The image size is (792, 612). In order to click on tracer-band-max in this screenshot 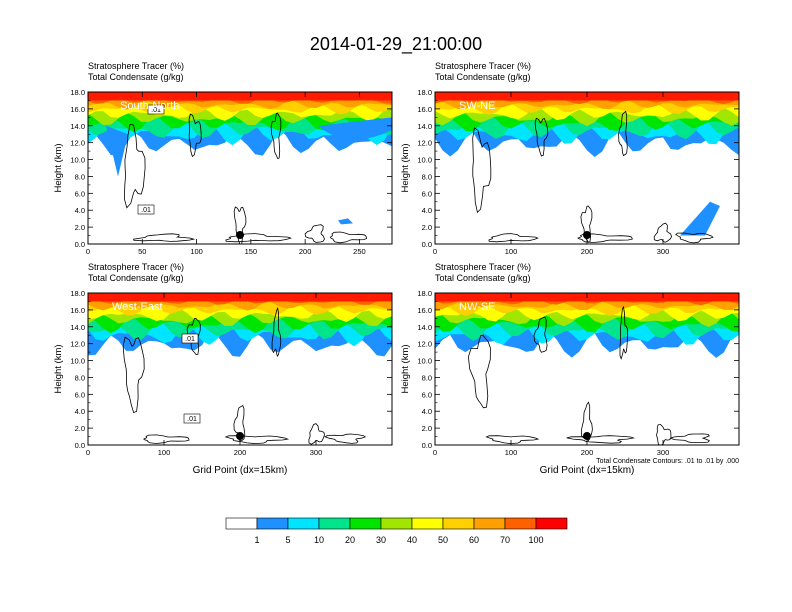, I will do `click(240, 96)`.